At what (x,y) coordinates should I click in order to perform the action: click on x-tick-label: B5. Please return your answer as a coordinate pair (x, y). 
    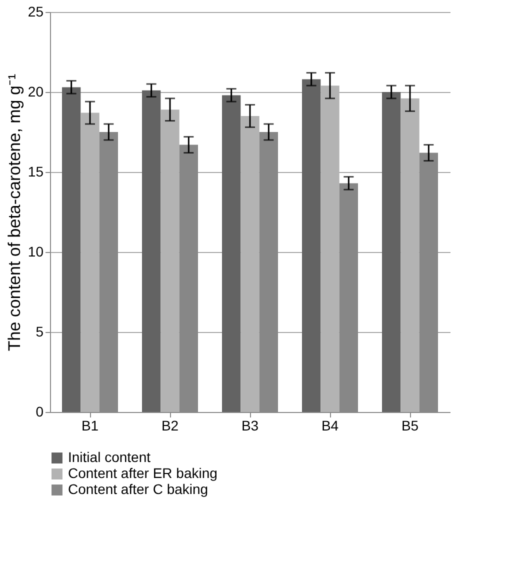
    Looking at the image, I should click on (410, 426).